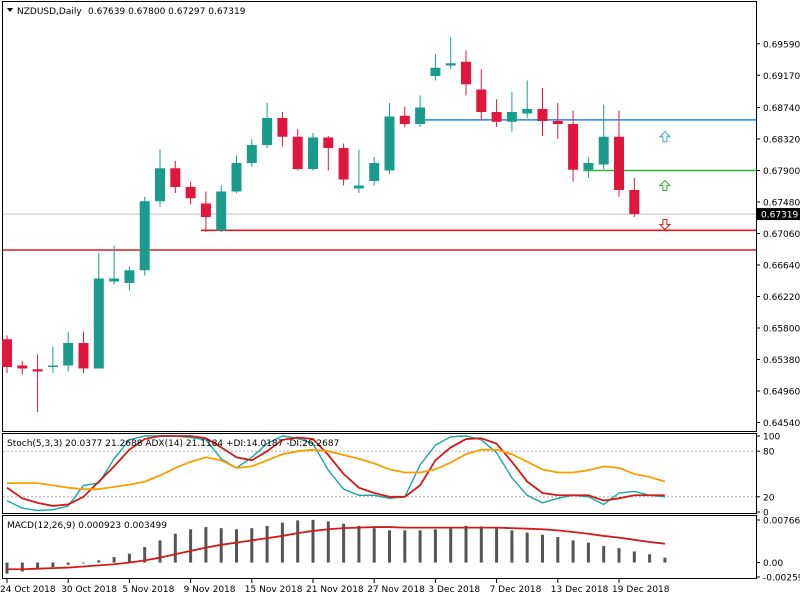 The width and height of the screenshot is (800, 604). I want to click on y-tick-label: 0.65800, so click(781, 330).